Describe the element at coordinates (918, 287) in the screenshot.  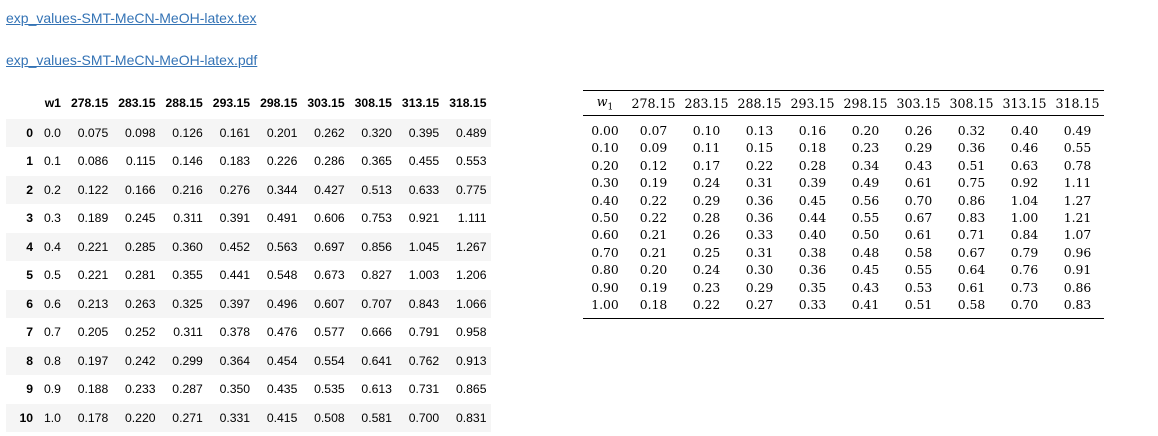
I see `latex-table-cell: 0.53` at that location.